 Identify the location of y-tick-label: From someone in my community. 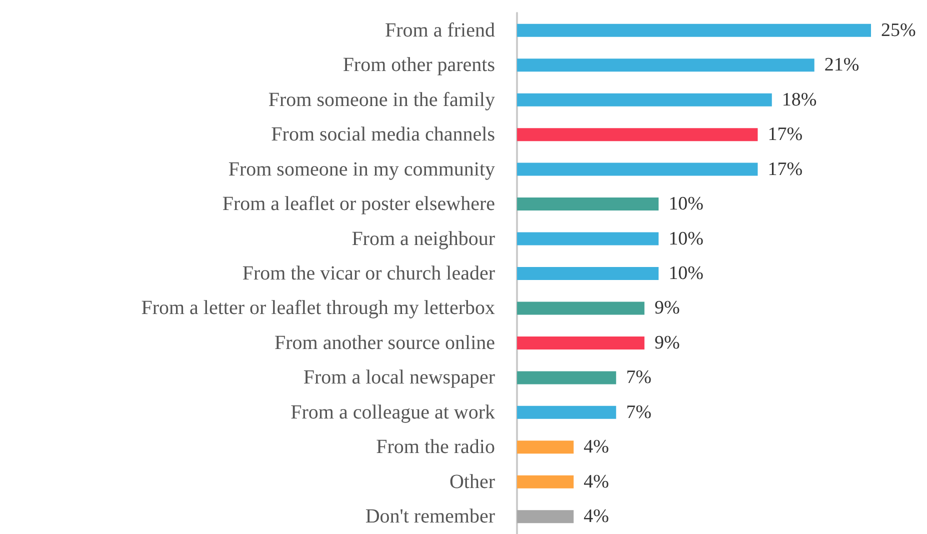
(361, 169).